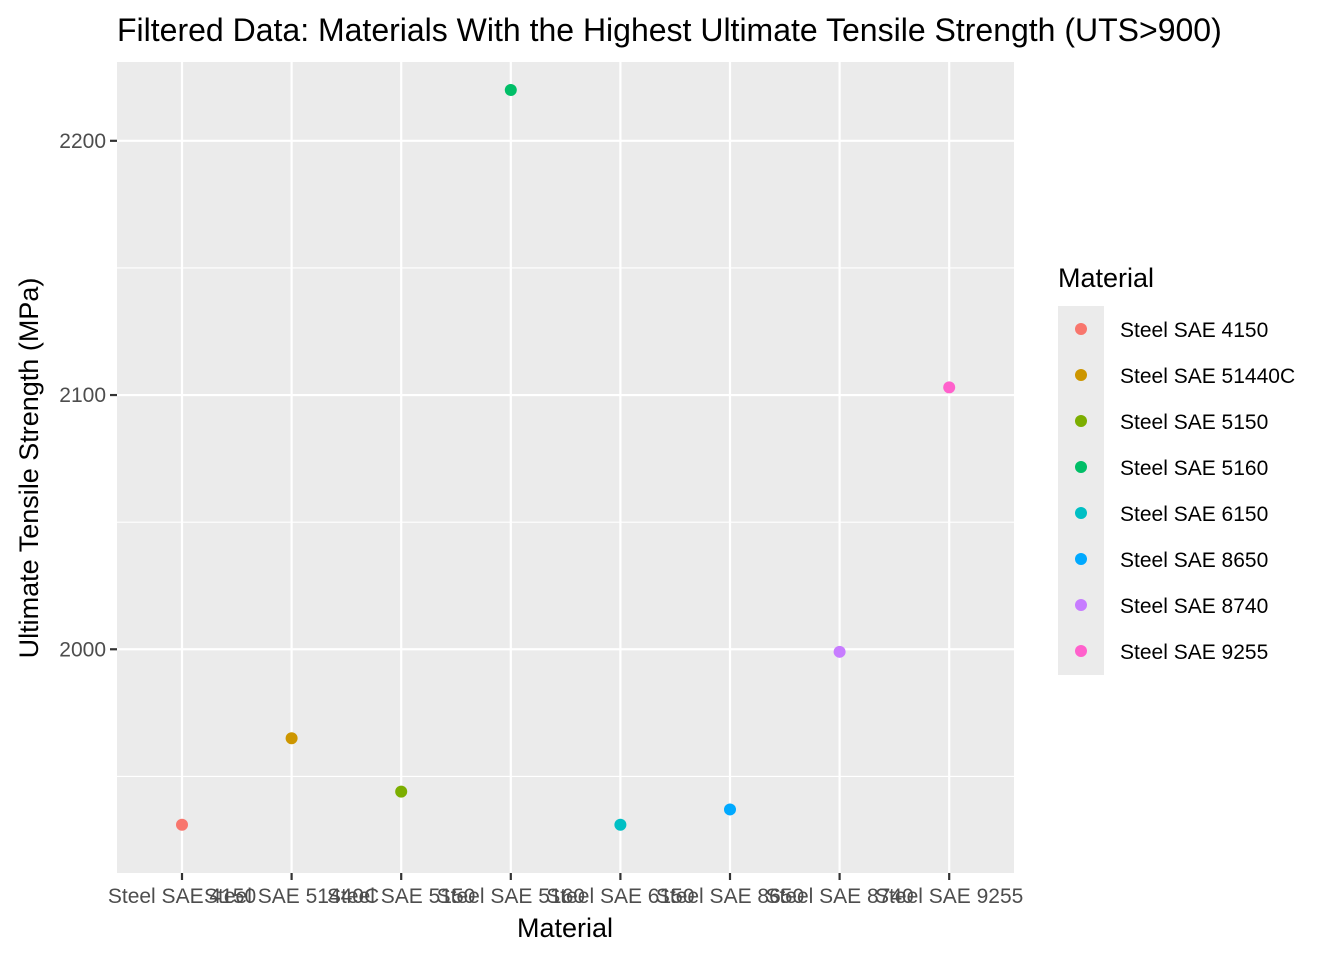  Describe the element at coordinates (82, 649) in the screenshot. I see `y-tick-label: 2000` at that location.